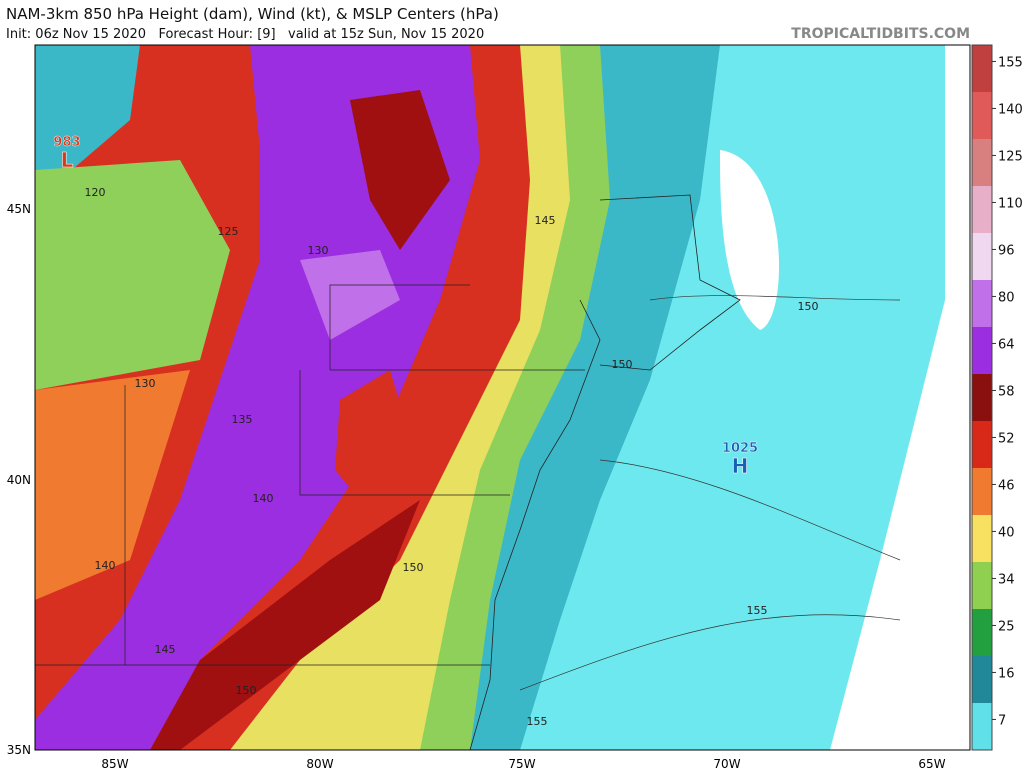 This screenshot has height=776, width=1024. Describe the element at coordinates (1006, 626) in the screenshot. I see `colorbar-label: 25` at that location.